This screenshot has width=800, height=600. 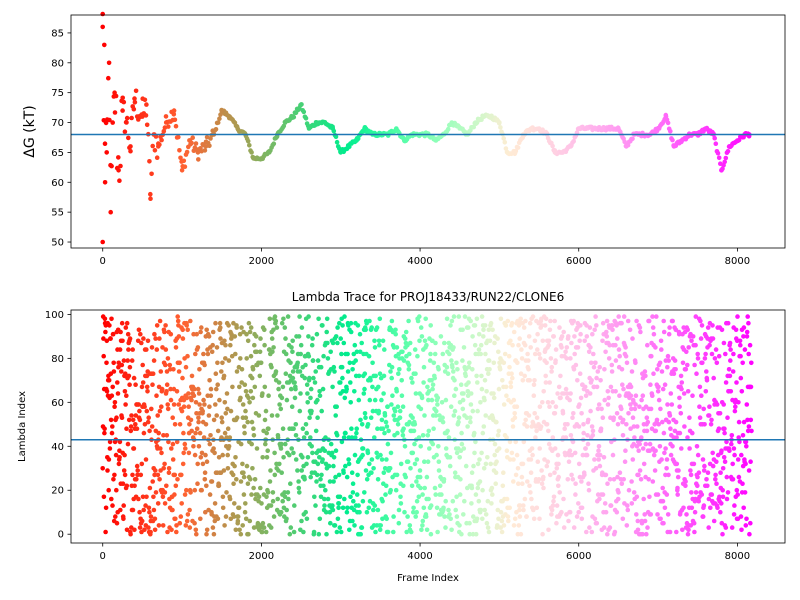 What do you see at coordinates (261, 261) in the screenshot?
I see `dg-x-tick-label: 2000` at bounding box center [261, 261].